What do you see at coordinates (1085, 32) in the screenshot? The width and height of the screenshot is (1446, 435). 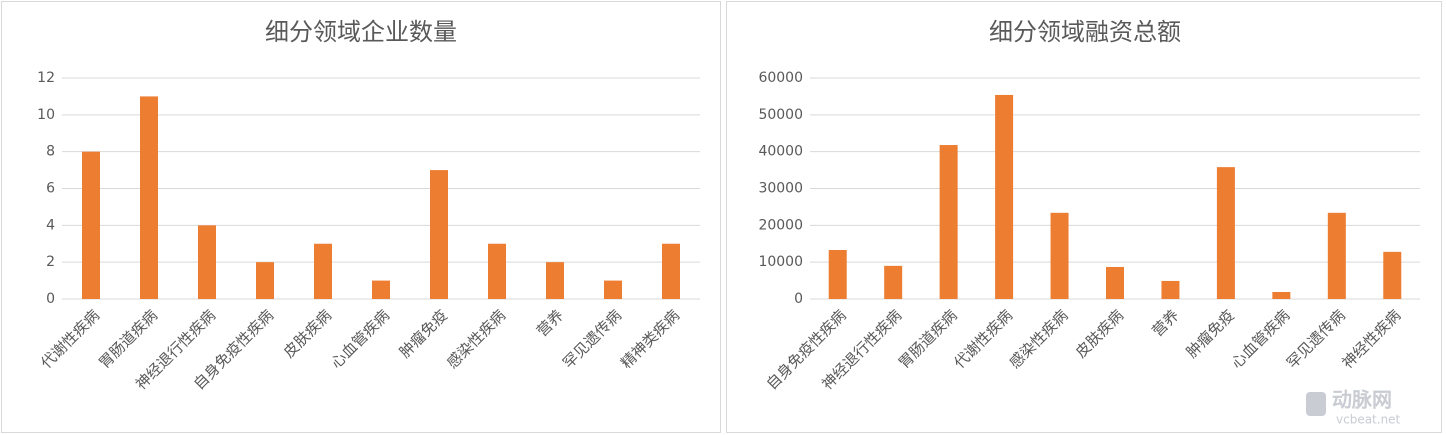 I see `chart-title: 细分领域融资总额` at bounding box center [1085, 32].